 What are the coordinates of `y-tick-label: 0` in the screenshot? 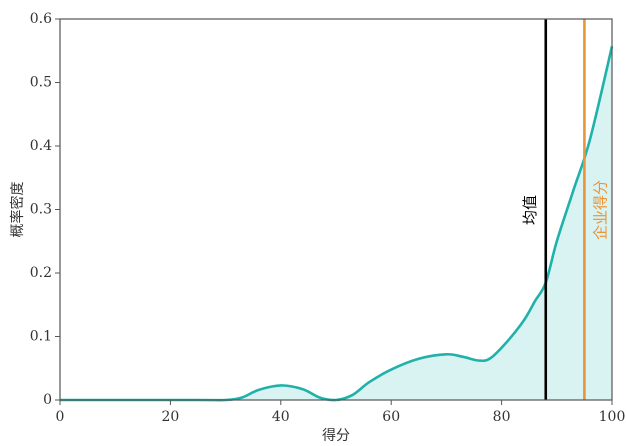 It's located at (47, 400).